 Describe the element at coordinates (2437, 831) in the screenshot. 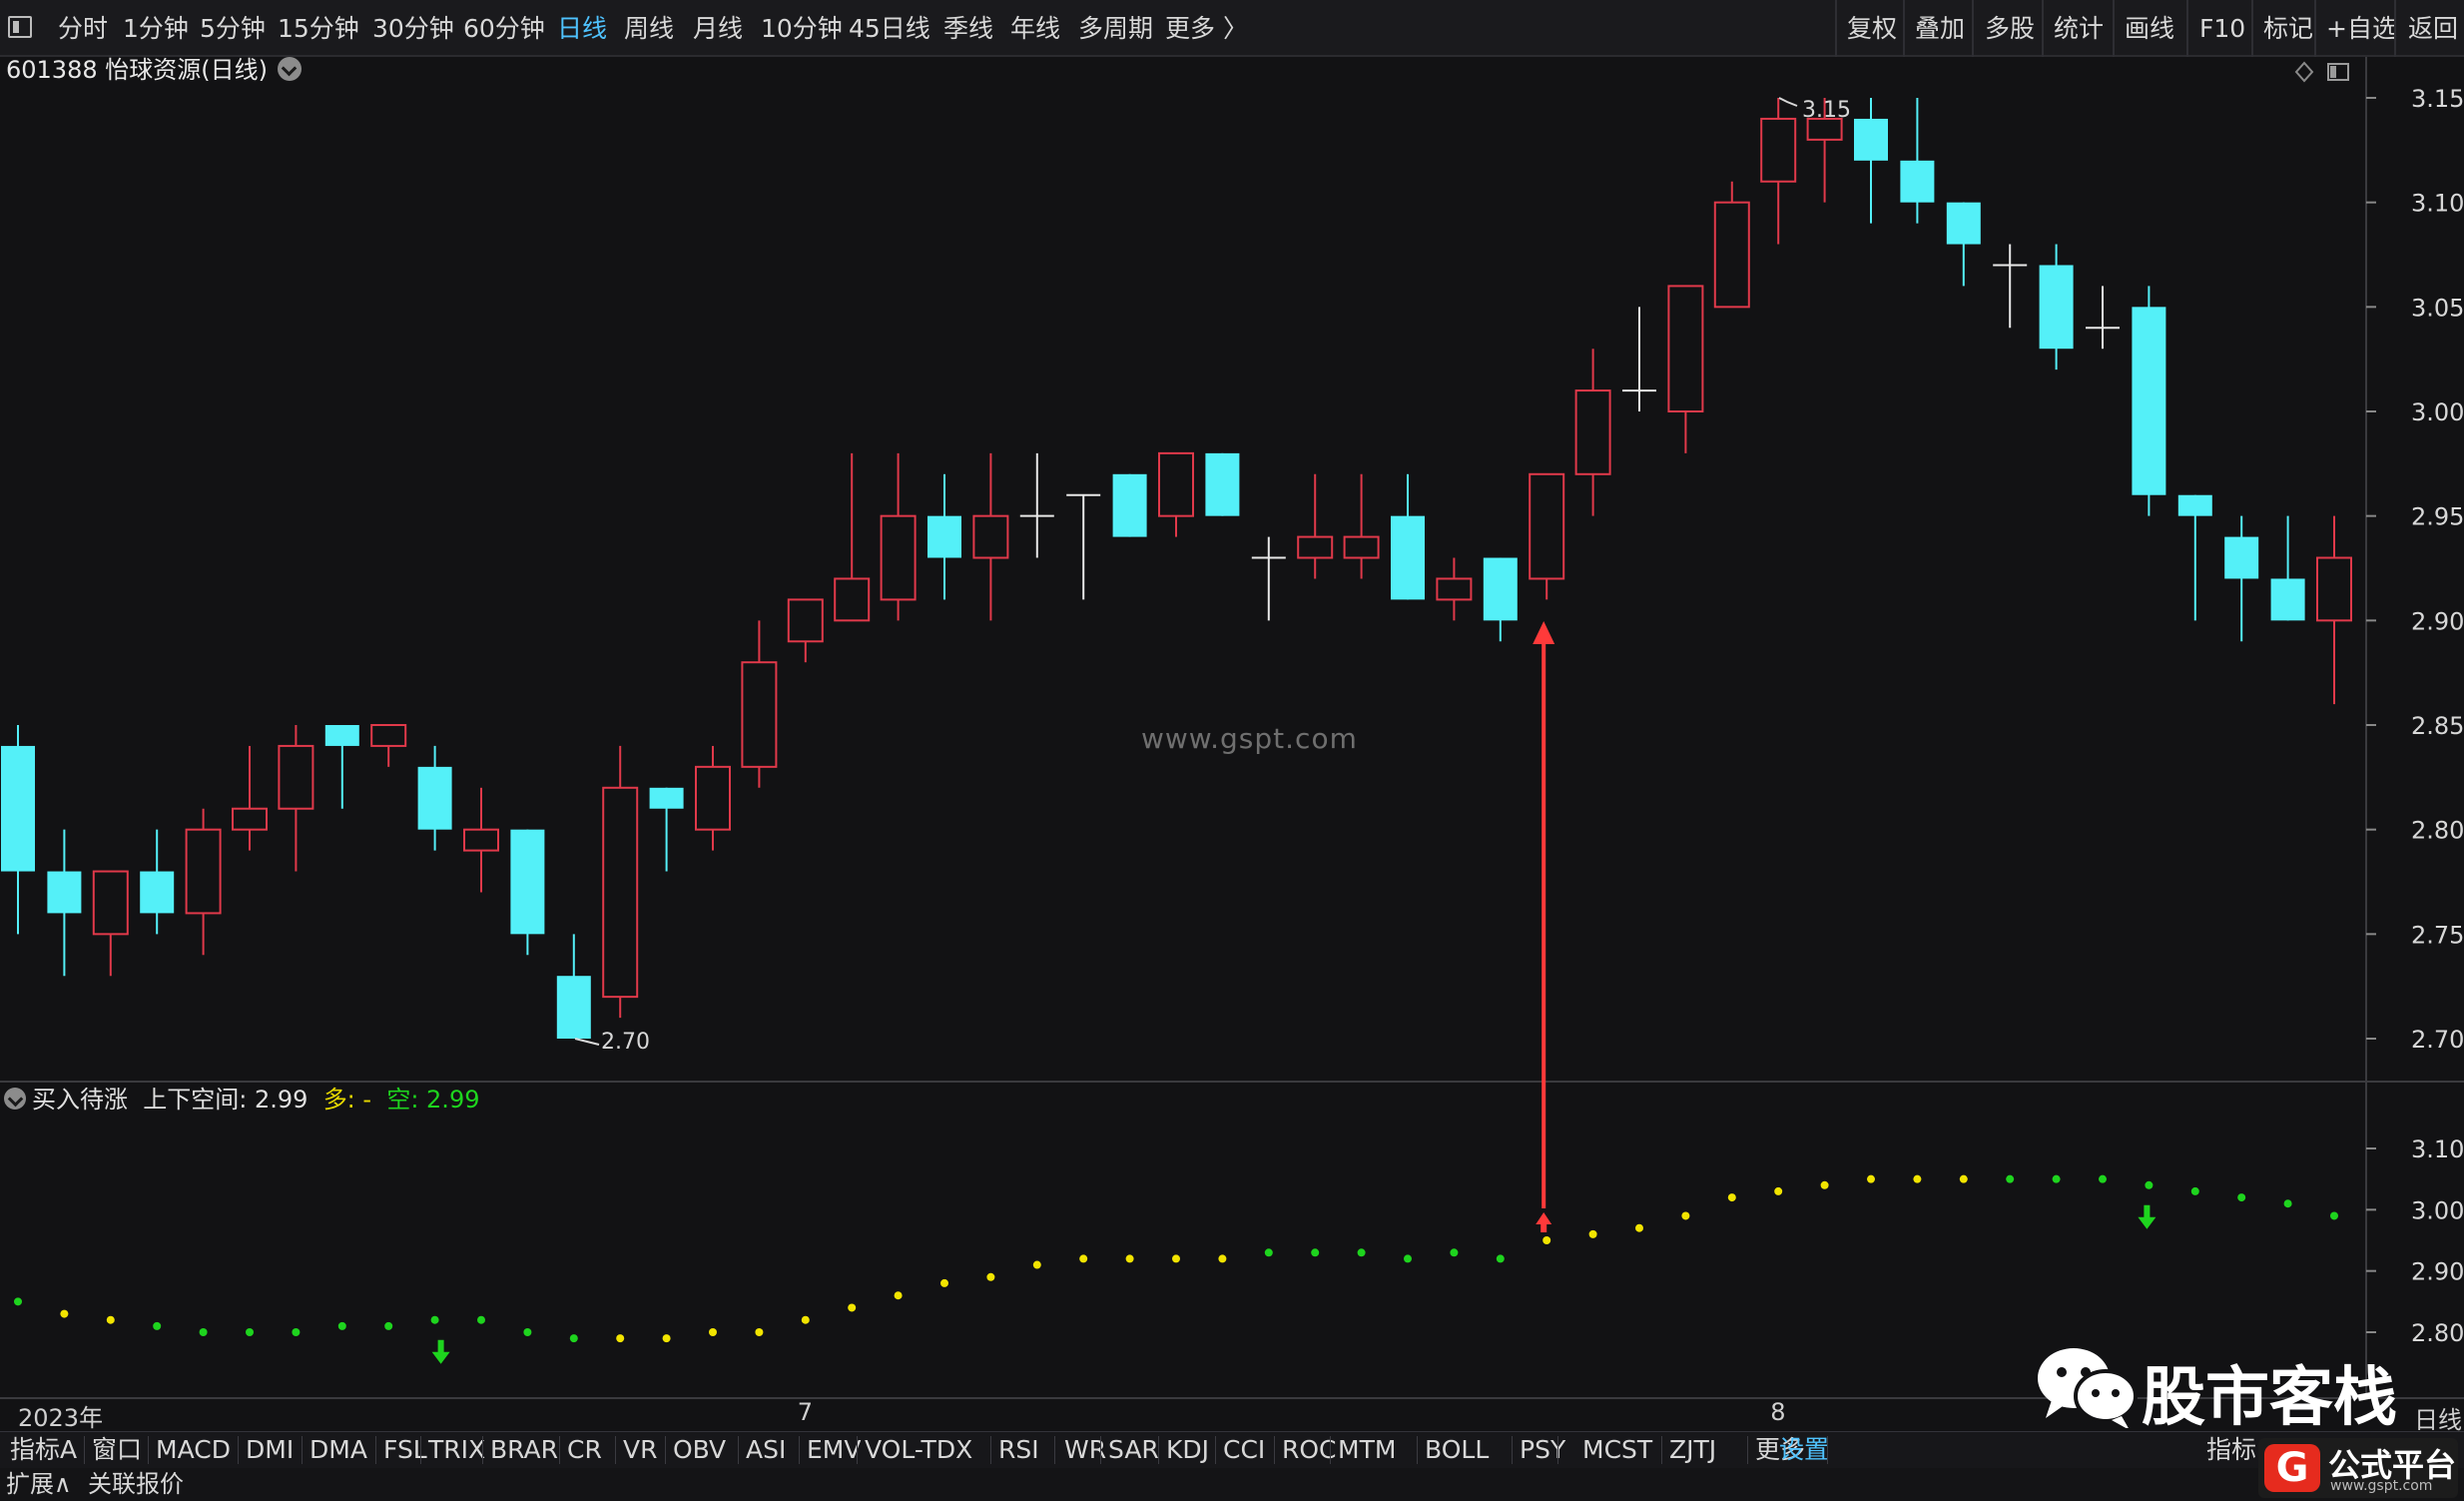

I see `price-y-tick-label: 2.80` at that location.